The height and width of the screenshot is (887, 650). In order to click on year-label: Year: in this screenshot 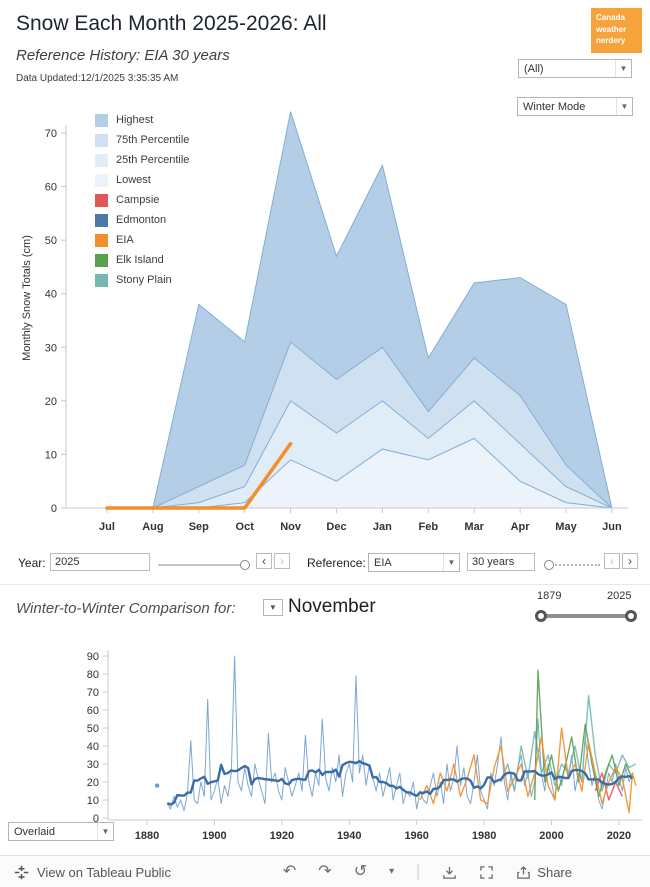, I will do `click(32, 563)`.